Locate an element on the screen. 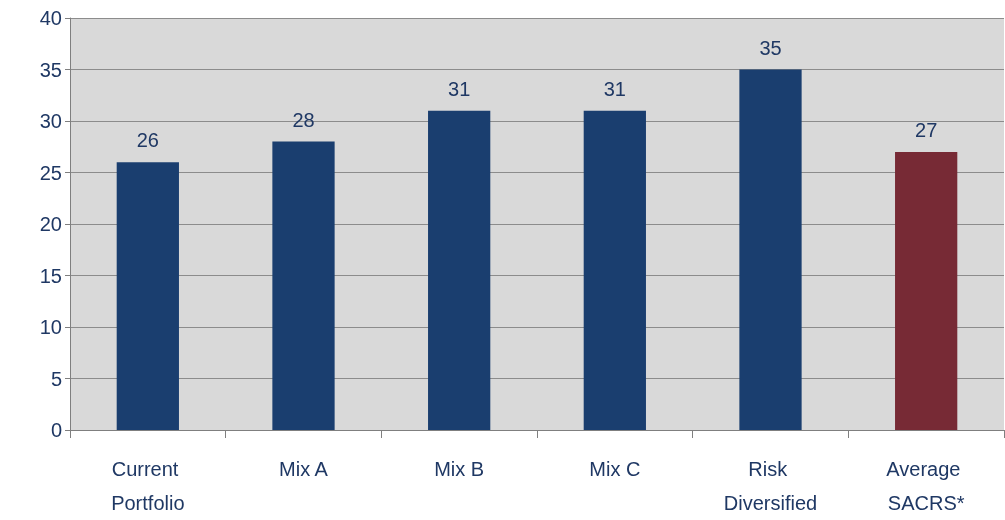  y-tick-label: 30 is located at coordinates (50, 121).